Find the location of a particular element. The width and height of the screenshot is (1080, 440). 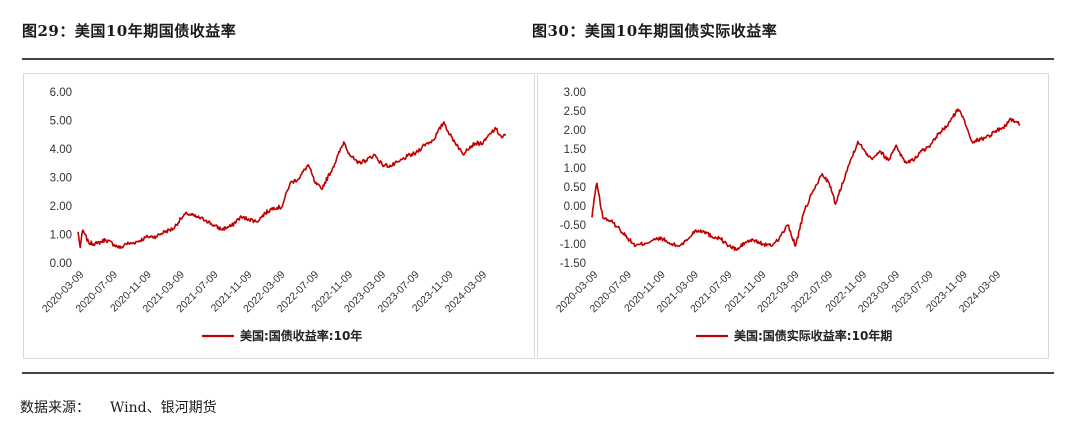

y-tick-label: -1.00 is located at coordinates (573, 245).